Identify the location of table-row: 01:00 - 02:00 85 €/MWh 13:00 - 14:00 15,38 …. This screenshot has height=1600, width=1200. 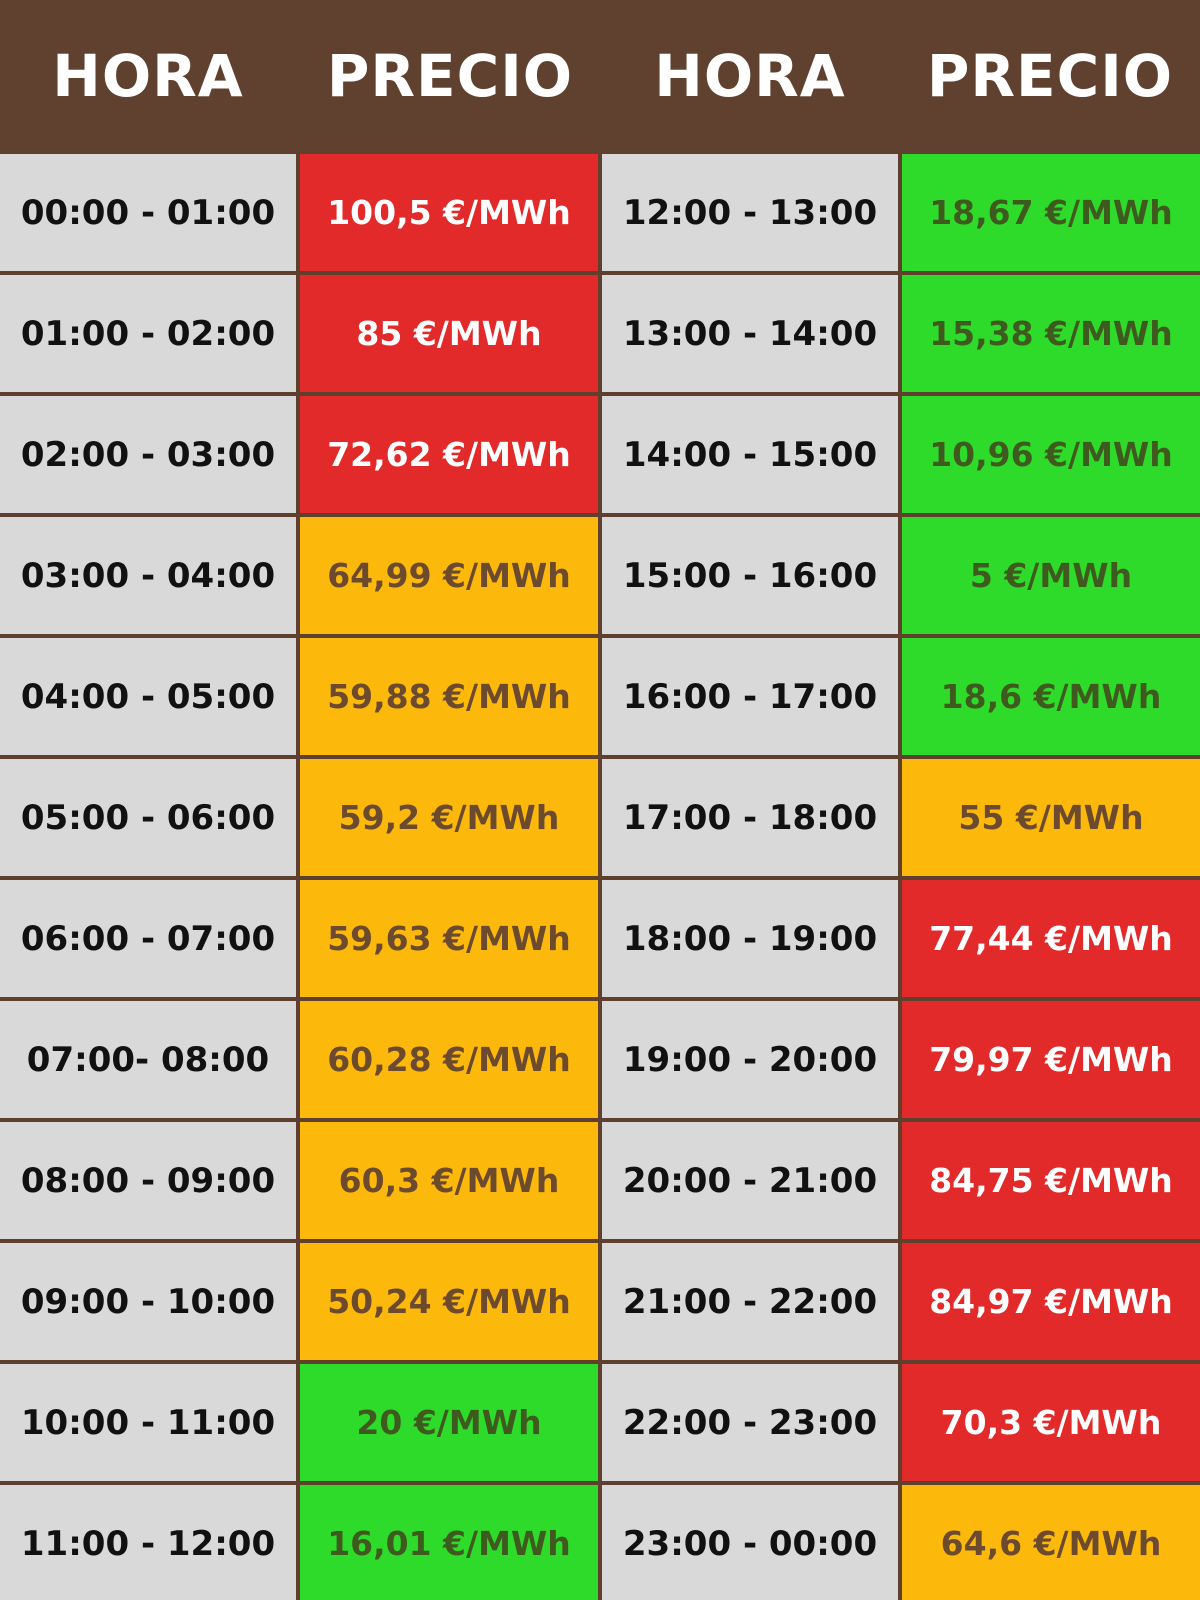
(600, 333).